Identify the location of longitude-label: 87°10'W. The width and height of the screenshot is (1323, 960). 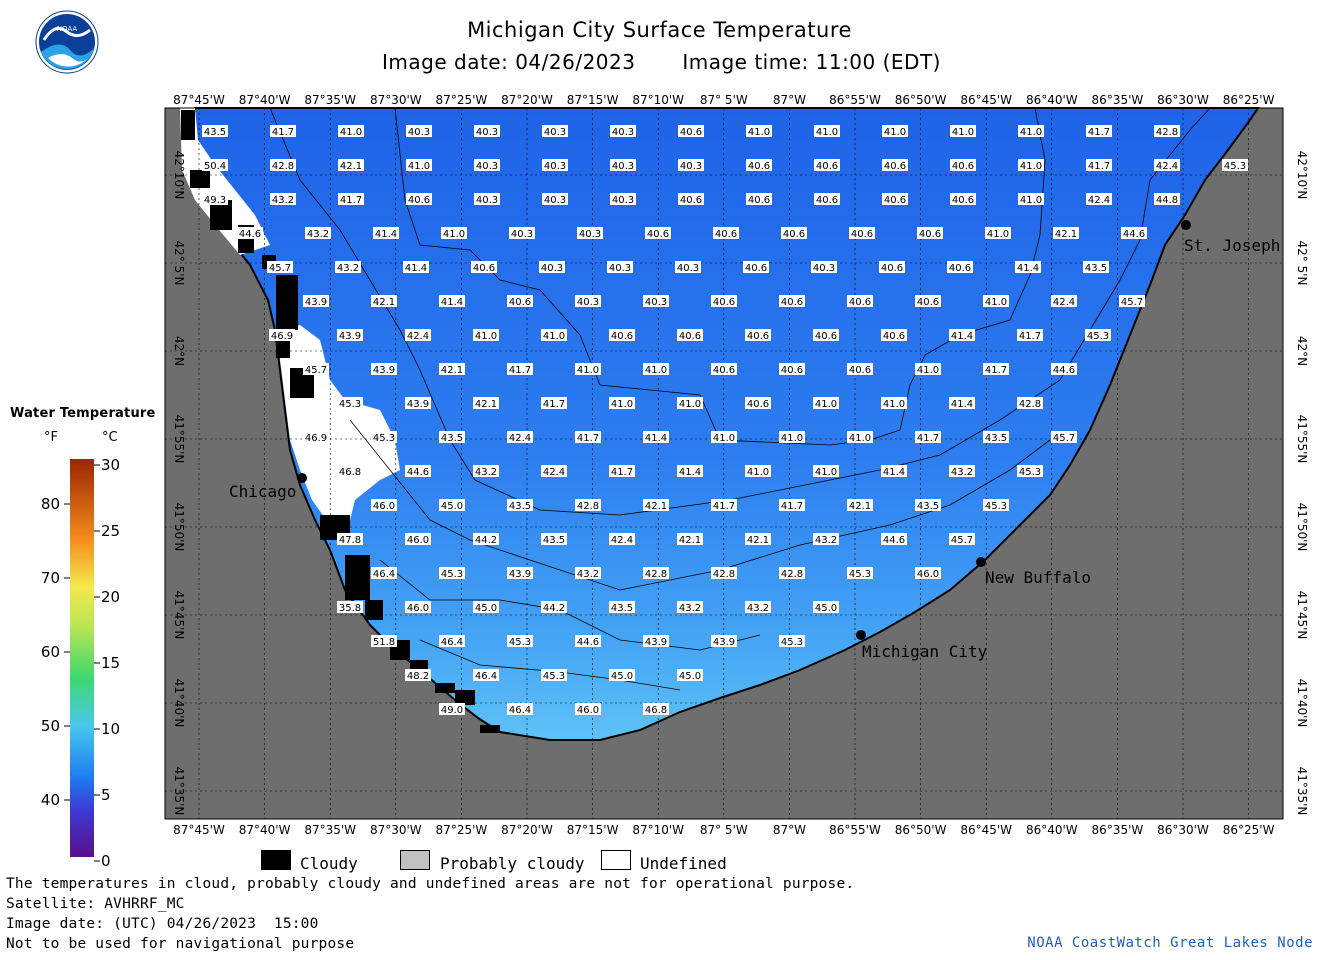
(658, 830).